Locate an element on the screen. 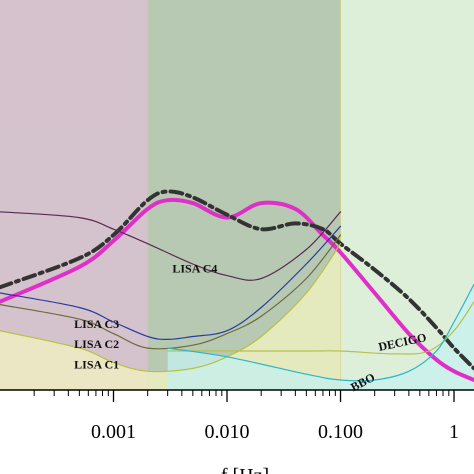 Image resolution: width=474 pixels, height=474 pixels. curve-bbo is located at coordinates (320, 332).